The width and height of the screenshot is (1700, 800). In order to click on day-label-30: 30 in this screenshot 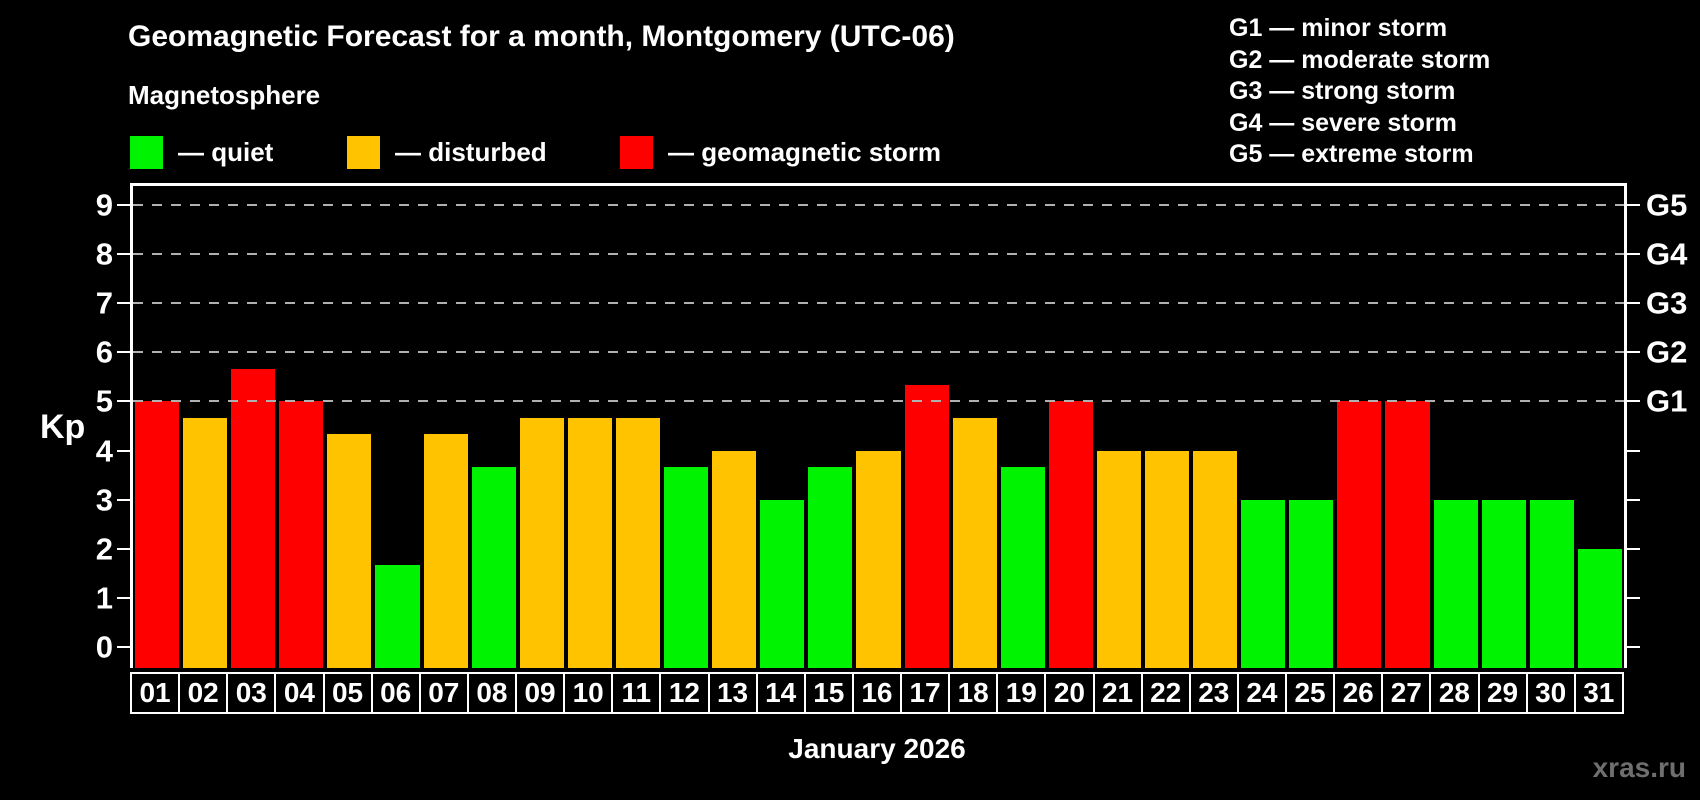, I will do `click(1550, 693)`.